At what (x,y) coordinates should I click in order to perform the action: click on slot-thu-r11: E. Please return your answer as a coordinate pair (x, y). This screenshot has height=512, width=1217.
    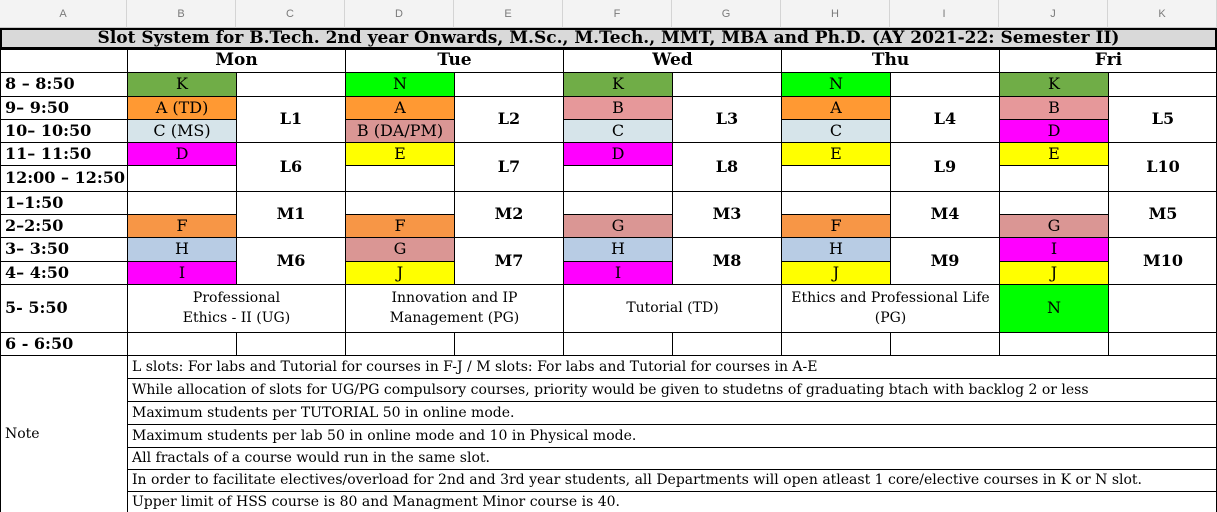
    Looking at the image, I should click on (835, 153).